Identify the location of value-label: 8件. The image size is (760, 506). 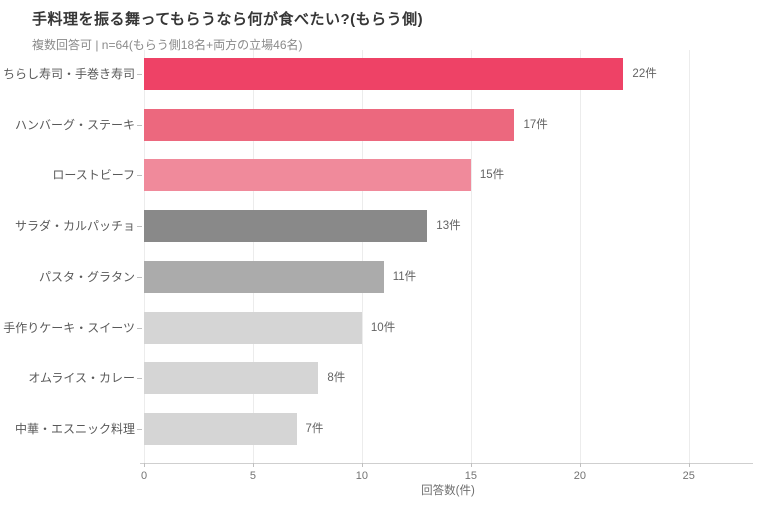
(336, 378).